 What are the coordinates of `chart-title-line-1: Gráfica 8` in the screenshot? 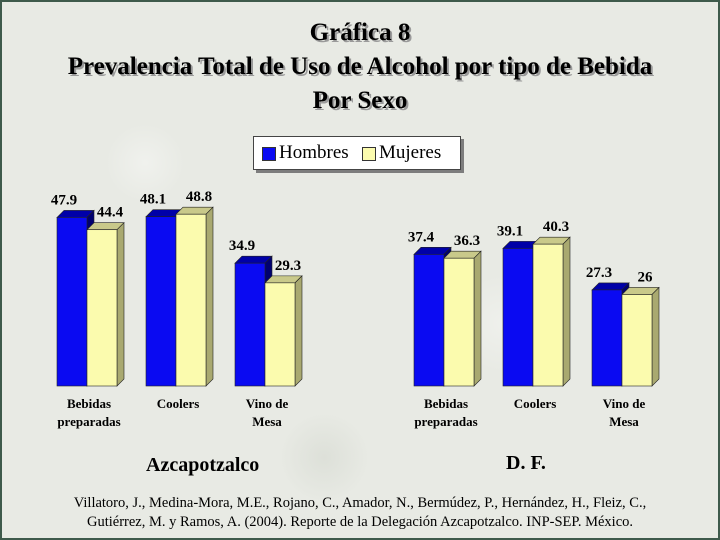 It's located at (360, 32).